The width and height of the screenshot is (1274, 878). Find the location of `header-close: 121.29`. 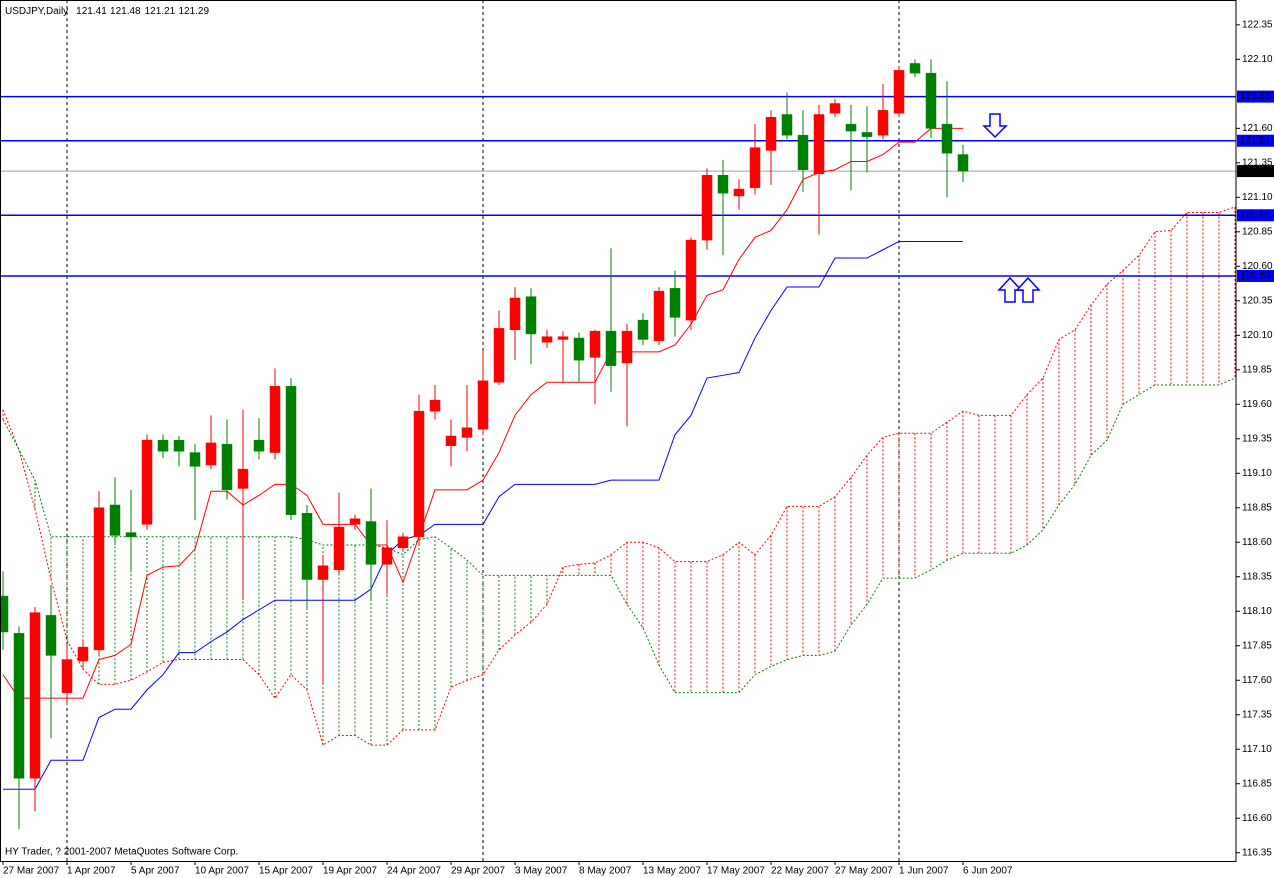

header-close: 121.29 is located at coordinates (193, 11).